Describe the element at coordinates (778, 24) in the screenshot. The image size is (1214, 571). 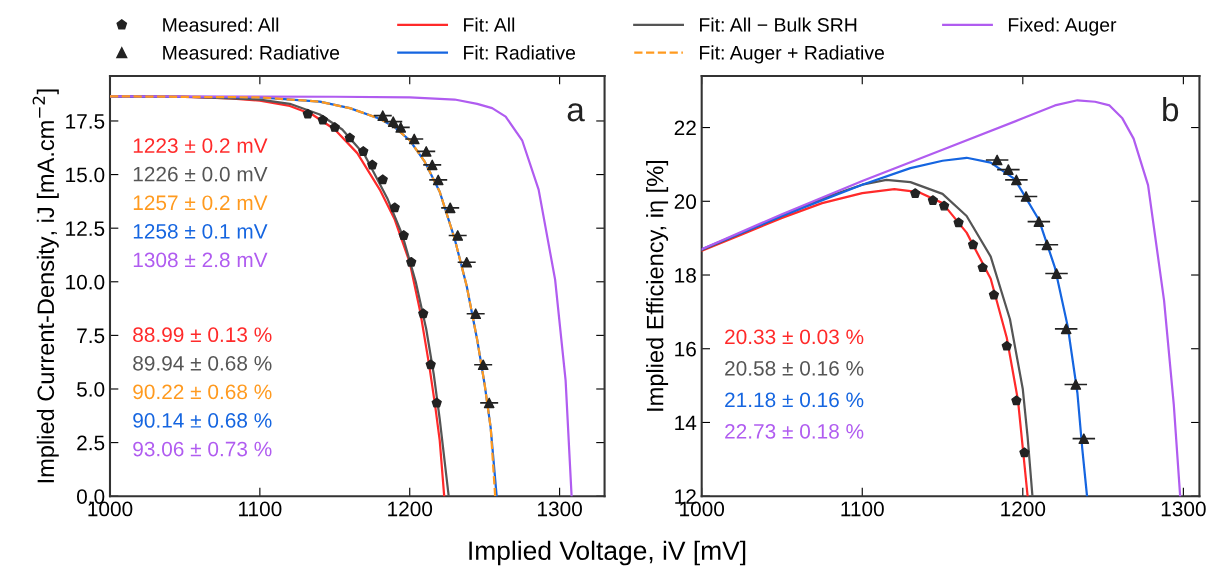
I see `legend-label: Fit: All − Bulk SRH` at that location.